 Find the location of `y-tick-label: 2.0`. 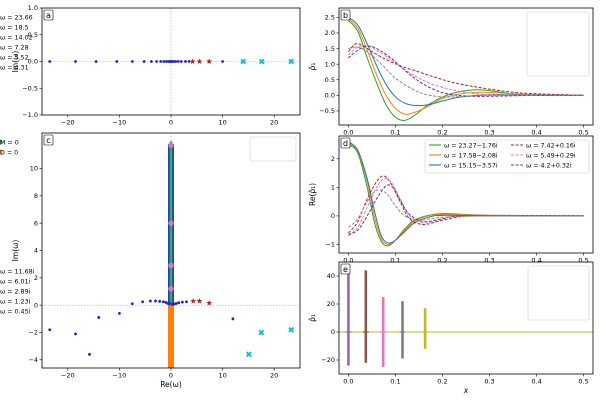

y-tick-label: 2.0 is located at coordinates (330, 33).